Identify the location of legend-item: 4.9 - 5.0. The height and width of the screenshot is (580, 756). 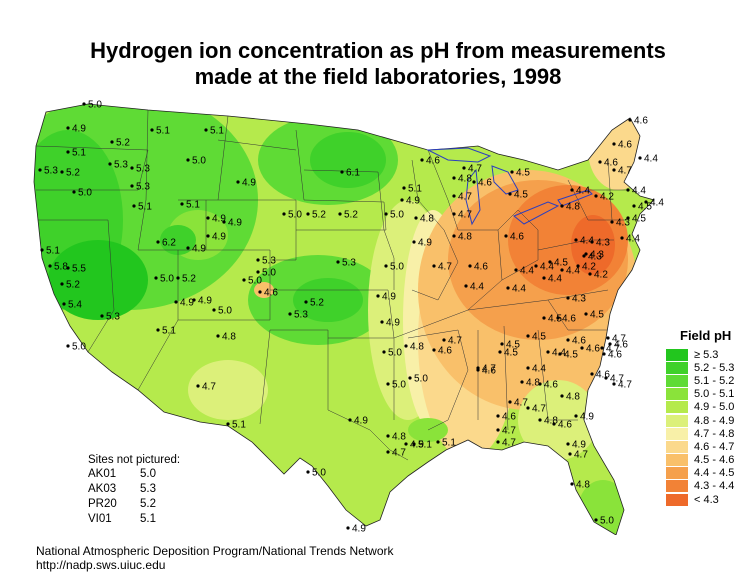
(708, 407).